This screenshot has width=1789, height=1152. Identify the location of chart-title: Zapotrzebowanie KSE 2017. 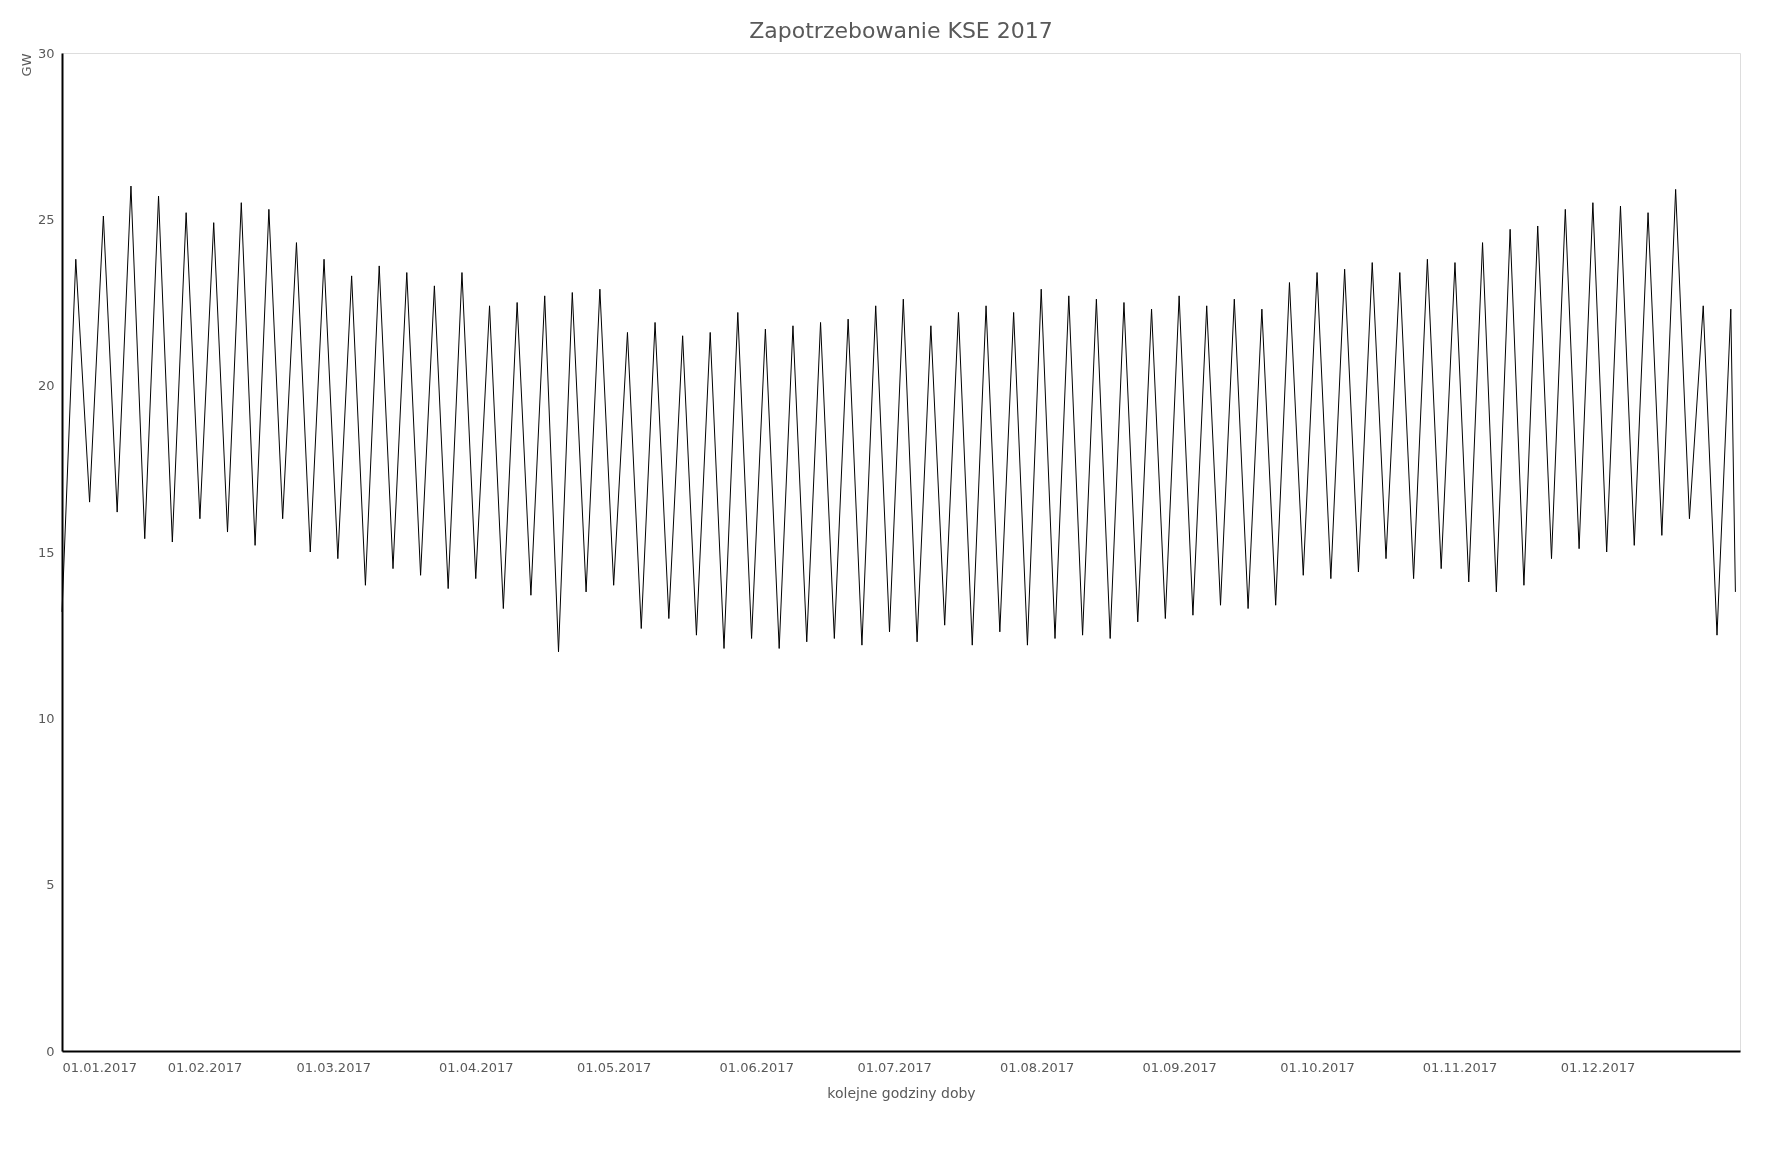
(901, 30).